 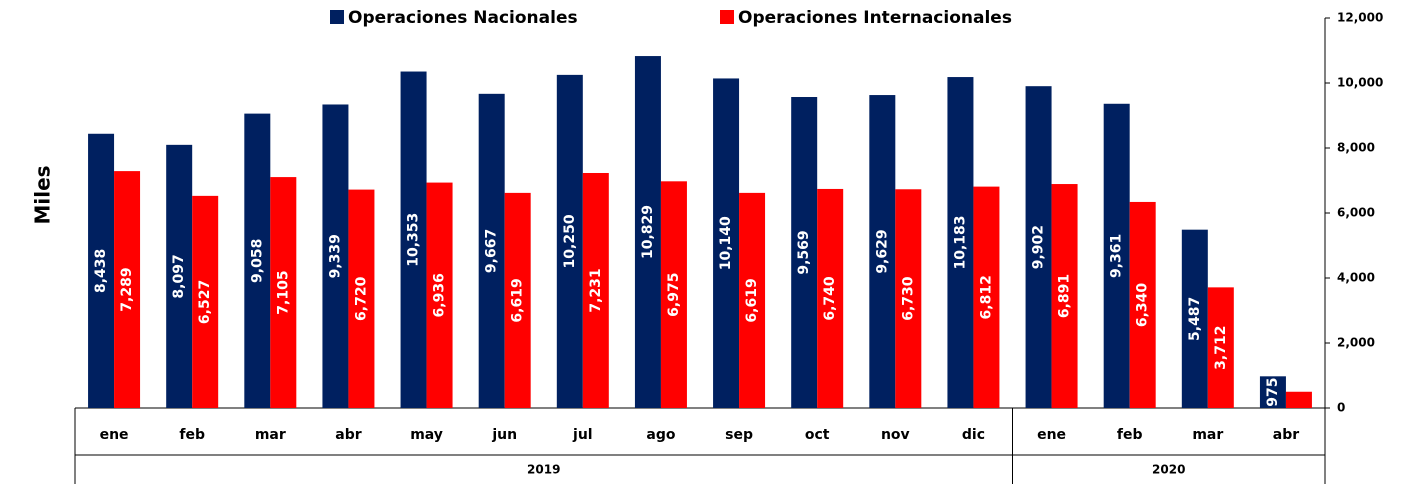 I want to click on value-label: 10,829, so click(x=648, y=232).